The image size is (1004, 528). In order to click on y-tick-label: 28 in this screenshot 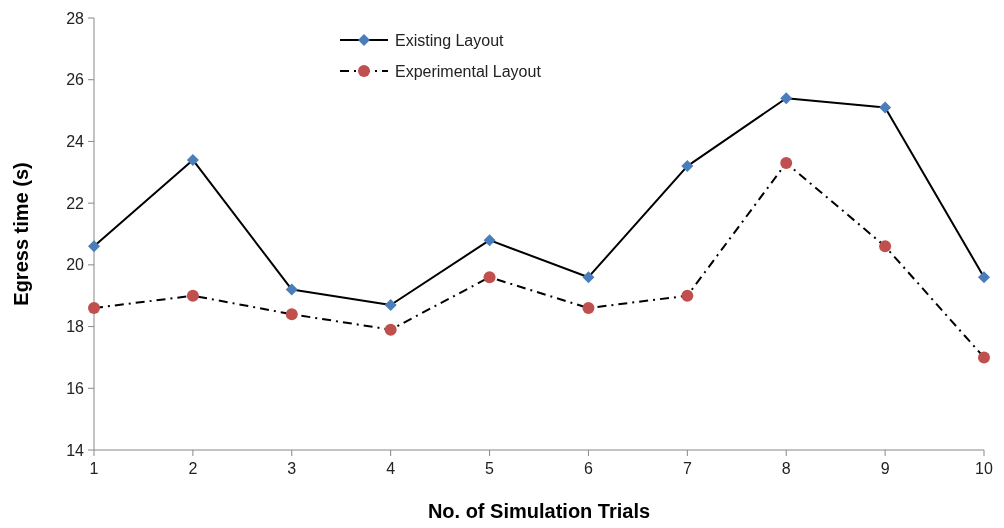, I will do `click(75, 18)`.